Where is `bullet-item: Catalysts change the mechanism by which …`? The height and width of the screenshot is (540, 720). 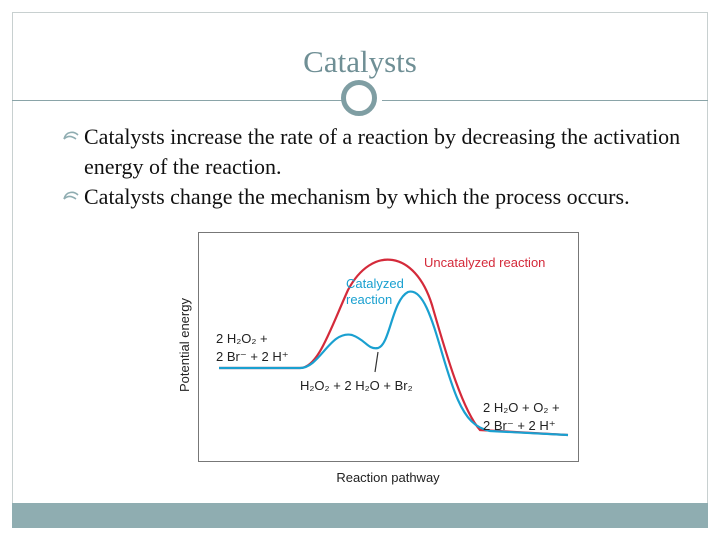
bullet-item: Catalysts change the mechanism by which … is located at coordinates (382, 197).